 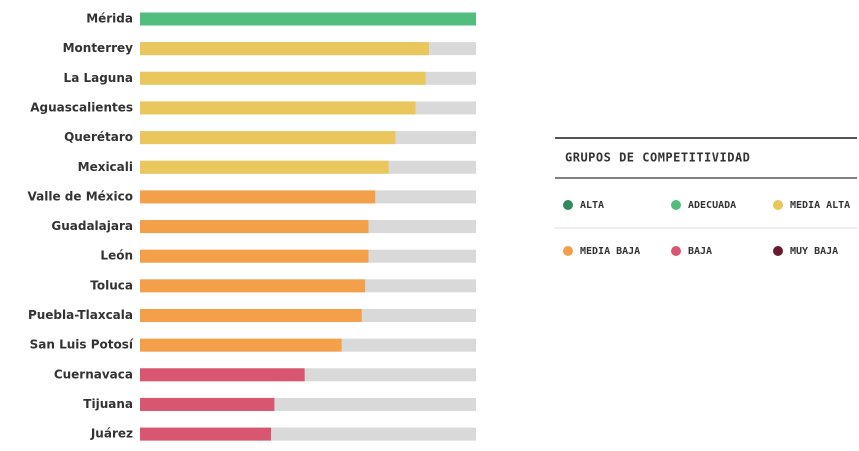 What do you see at coordinates (109, 19) in the screenshot?
I see `category-label: Mérida` at bounding box center [109, 19].